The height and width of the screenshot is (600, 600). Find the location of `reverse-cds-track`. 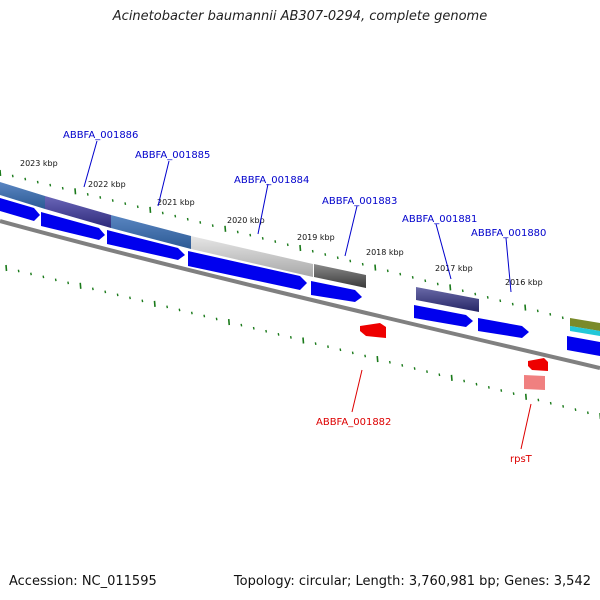

reverse-cds-track is located at coordinates (454, 356).